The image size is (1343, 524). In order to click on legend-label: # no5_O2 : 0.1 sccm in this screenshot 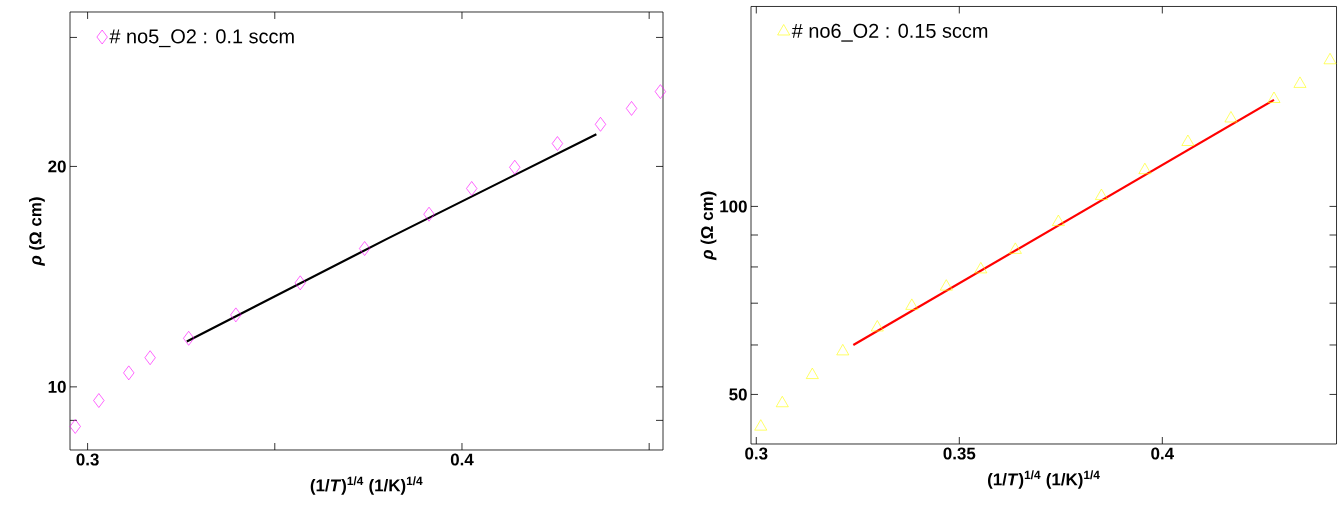, I will do `click(201, 38)`.